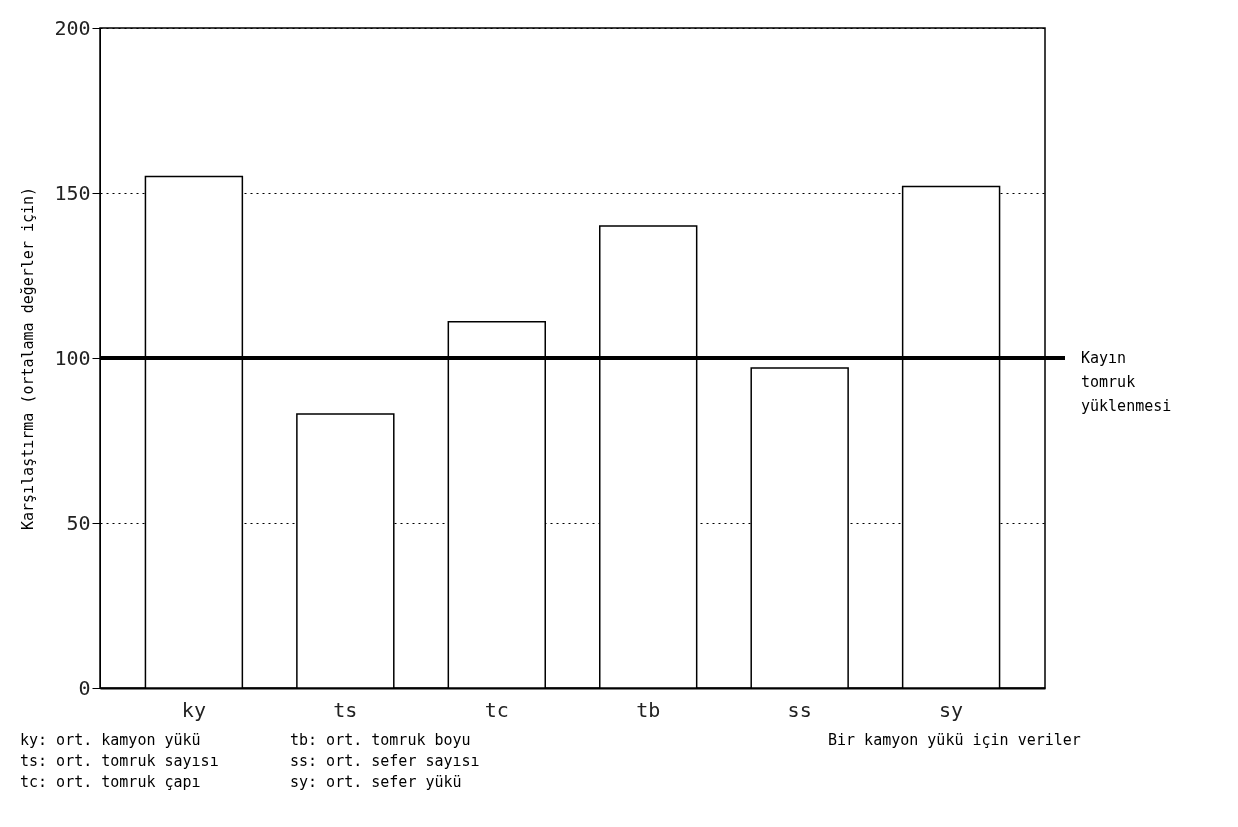  Describe the element at coordinates (72, 357) in the screenshot. I see `y-tick-label: 100` at that location.